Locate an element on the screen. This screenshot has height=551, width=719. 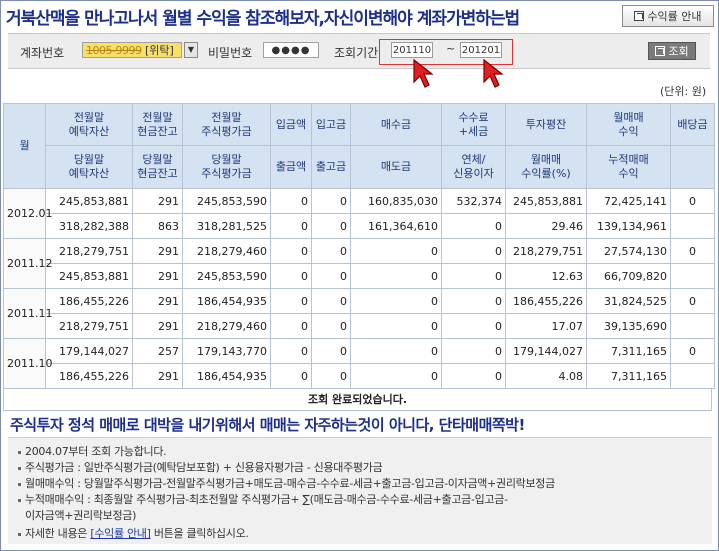
column-header: 수수료 +세금 is located at coordinates (473, 124).